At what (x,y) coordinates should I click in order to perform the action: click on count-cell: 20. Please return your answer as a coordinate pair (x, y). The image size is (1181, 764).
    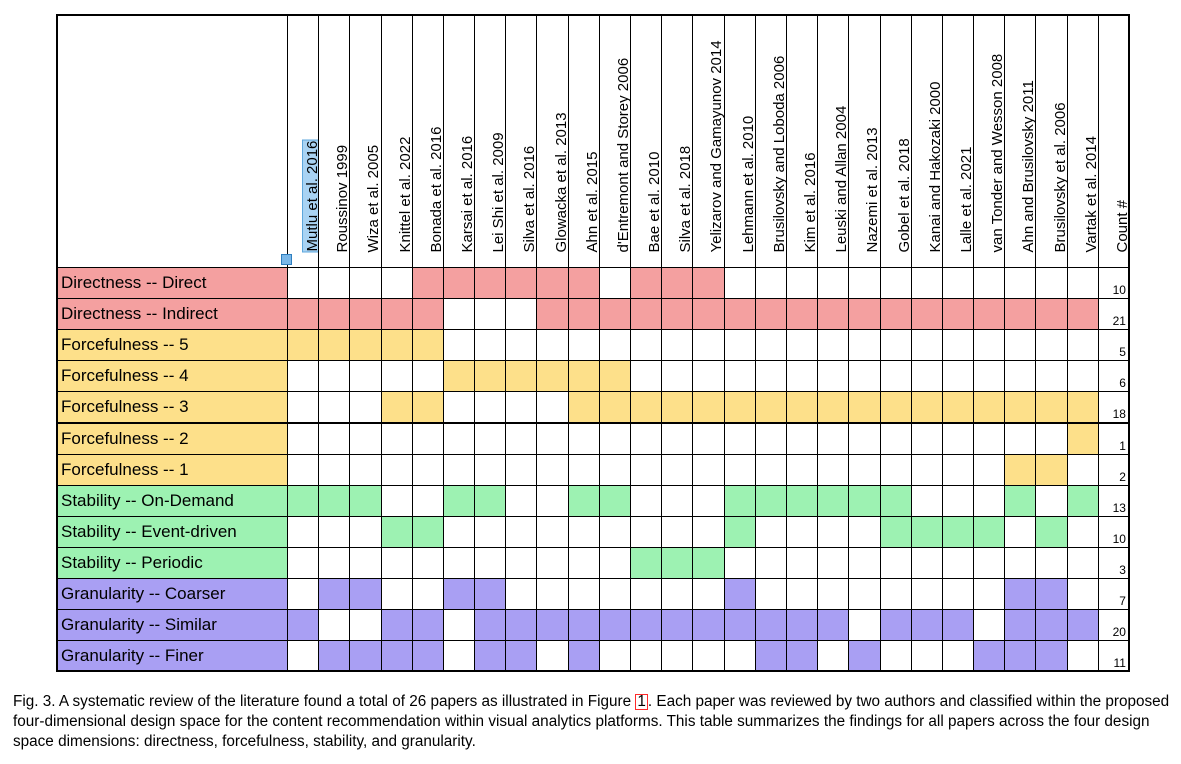
    Looking at the image, I should click on (1113, 625).